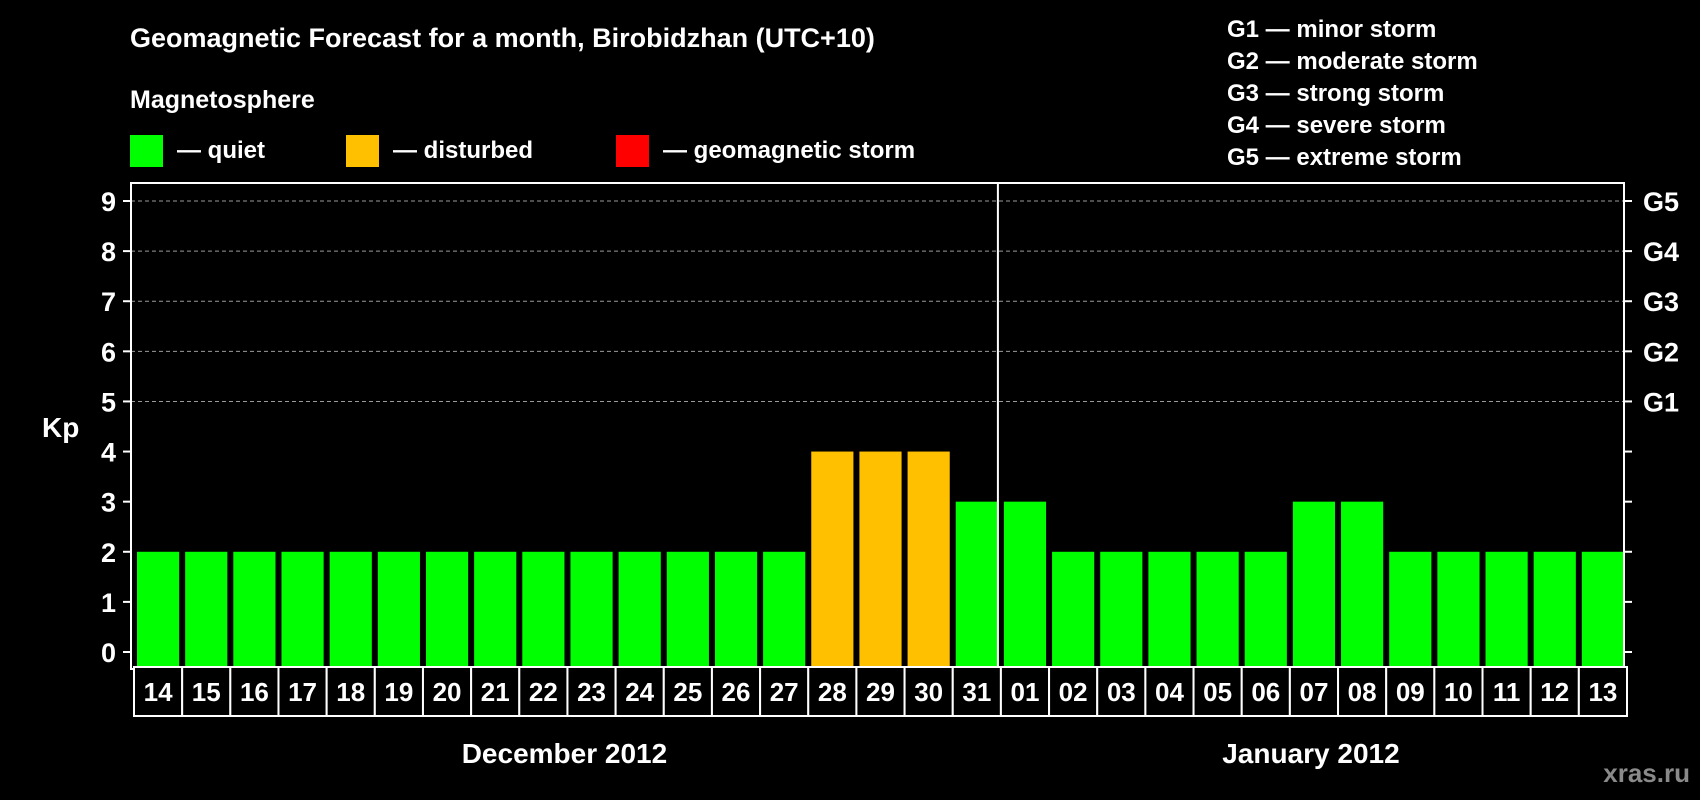 The height and width of the screenshot is (800, 1700). I want to click on x-label-13: 13, so click(1602, 692).